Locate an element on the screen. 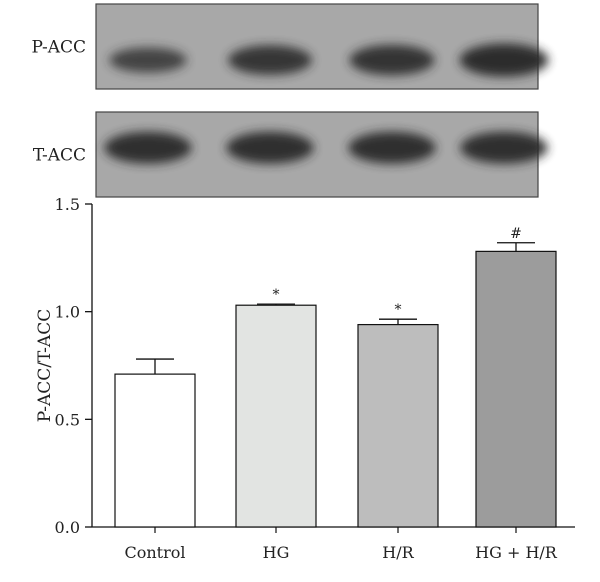  x-tick-label: HG + H/R is located at coordinates (516, 552).